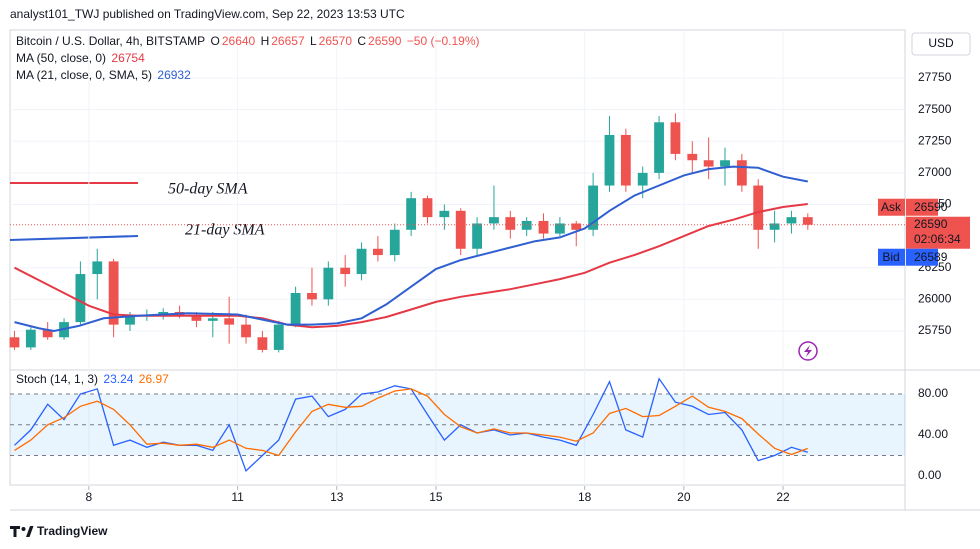 The height and width of the screenshot is (549, 980). Describe the element at coordinates (891, 257) in the screenshot. I see `bid-box` at that location.